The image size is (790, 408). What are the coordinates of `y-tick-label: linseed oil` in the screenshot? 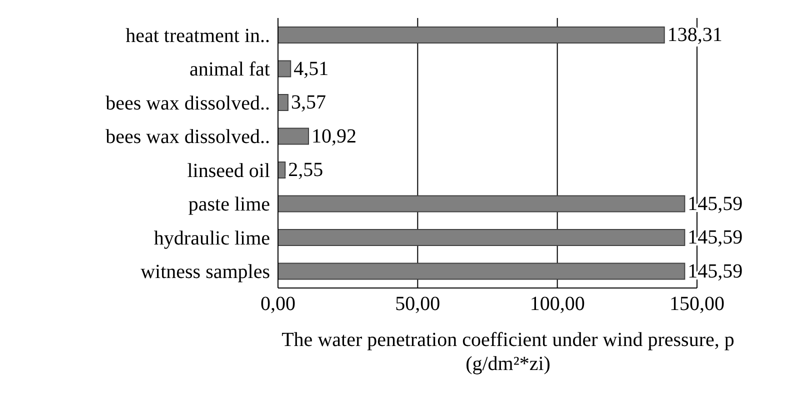 It's located at (228, 171).